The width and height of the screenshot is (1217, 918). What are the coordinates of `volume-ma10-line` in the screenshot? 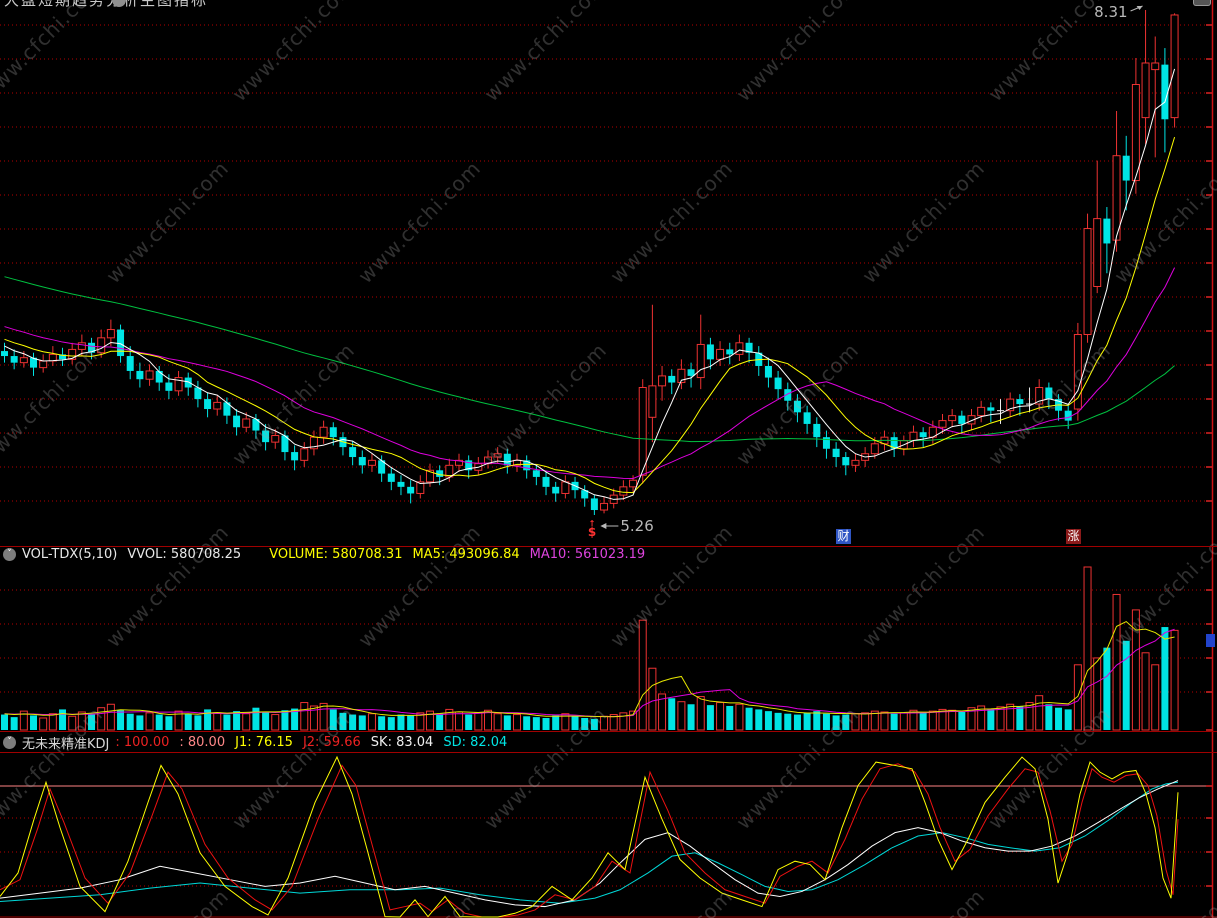 It's located at (589, 672).